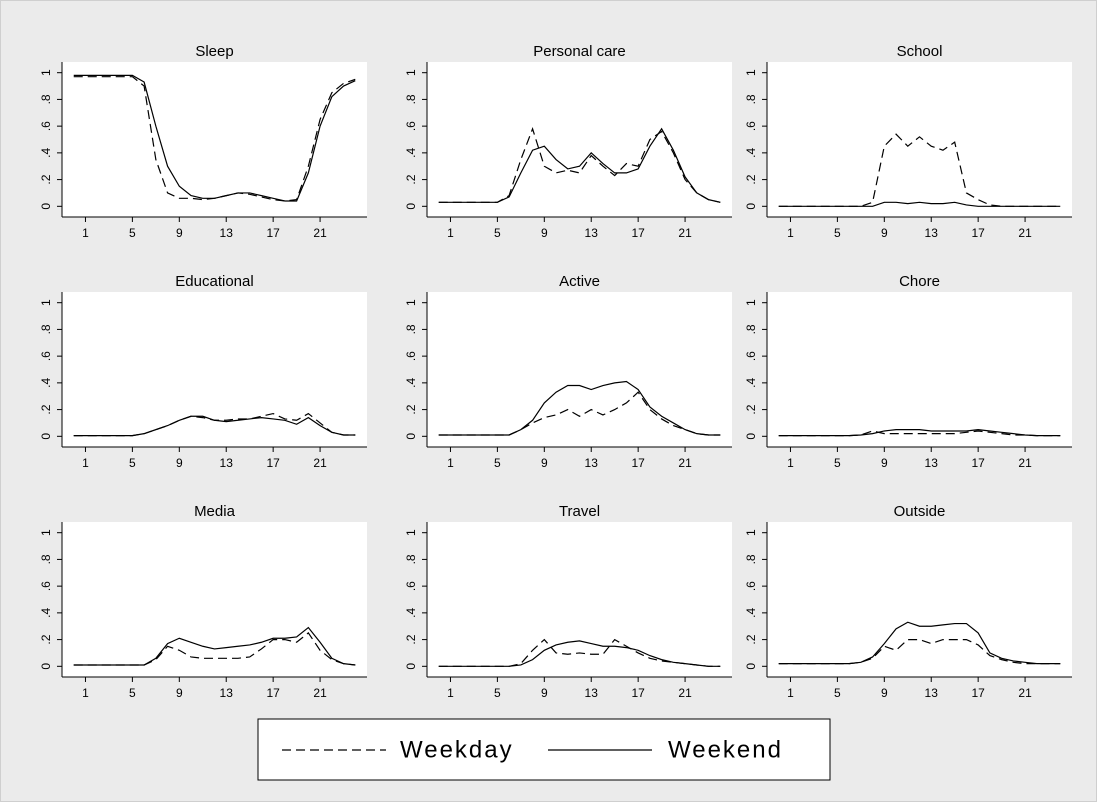 The height and width of the screenshot is (802, 1097). What do you see at coordinates (215, 511) in the screenshot?
I see `panel-title: Media` at bounding box center [215, 511].